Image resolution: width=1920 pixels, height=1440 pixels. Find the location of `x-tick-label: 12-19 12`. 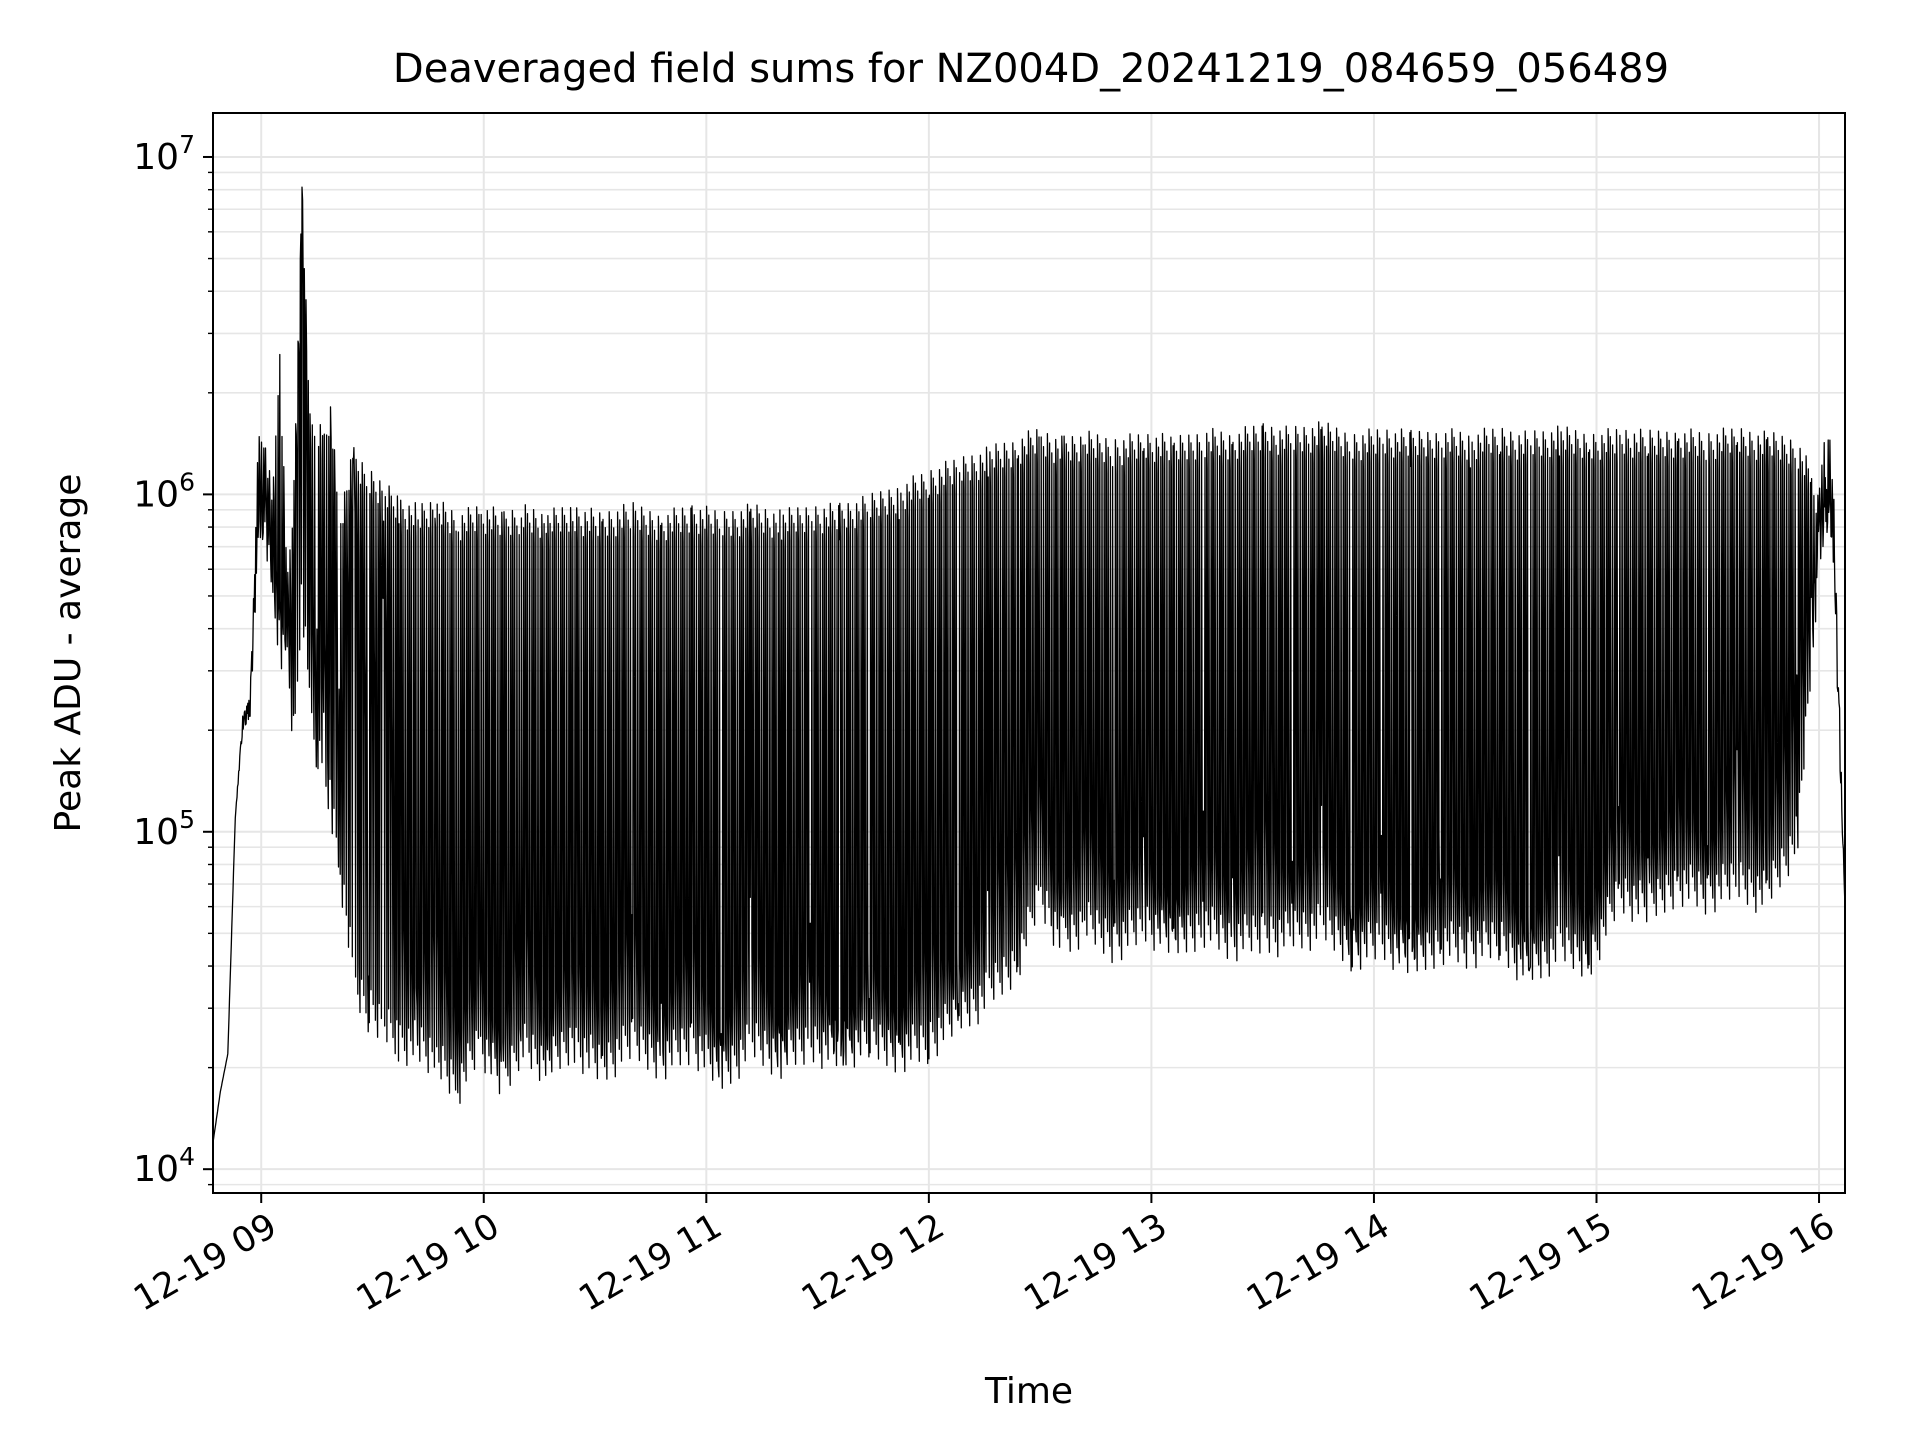

x-tick-label: 12-19 12 is located at coordinates (873, 1262).